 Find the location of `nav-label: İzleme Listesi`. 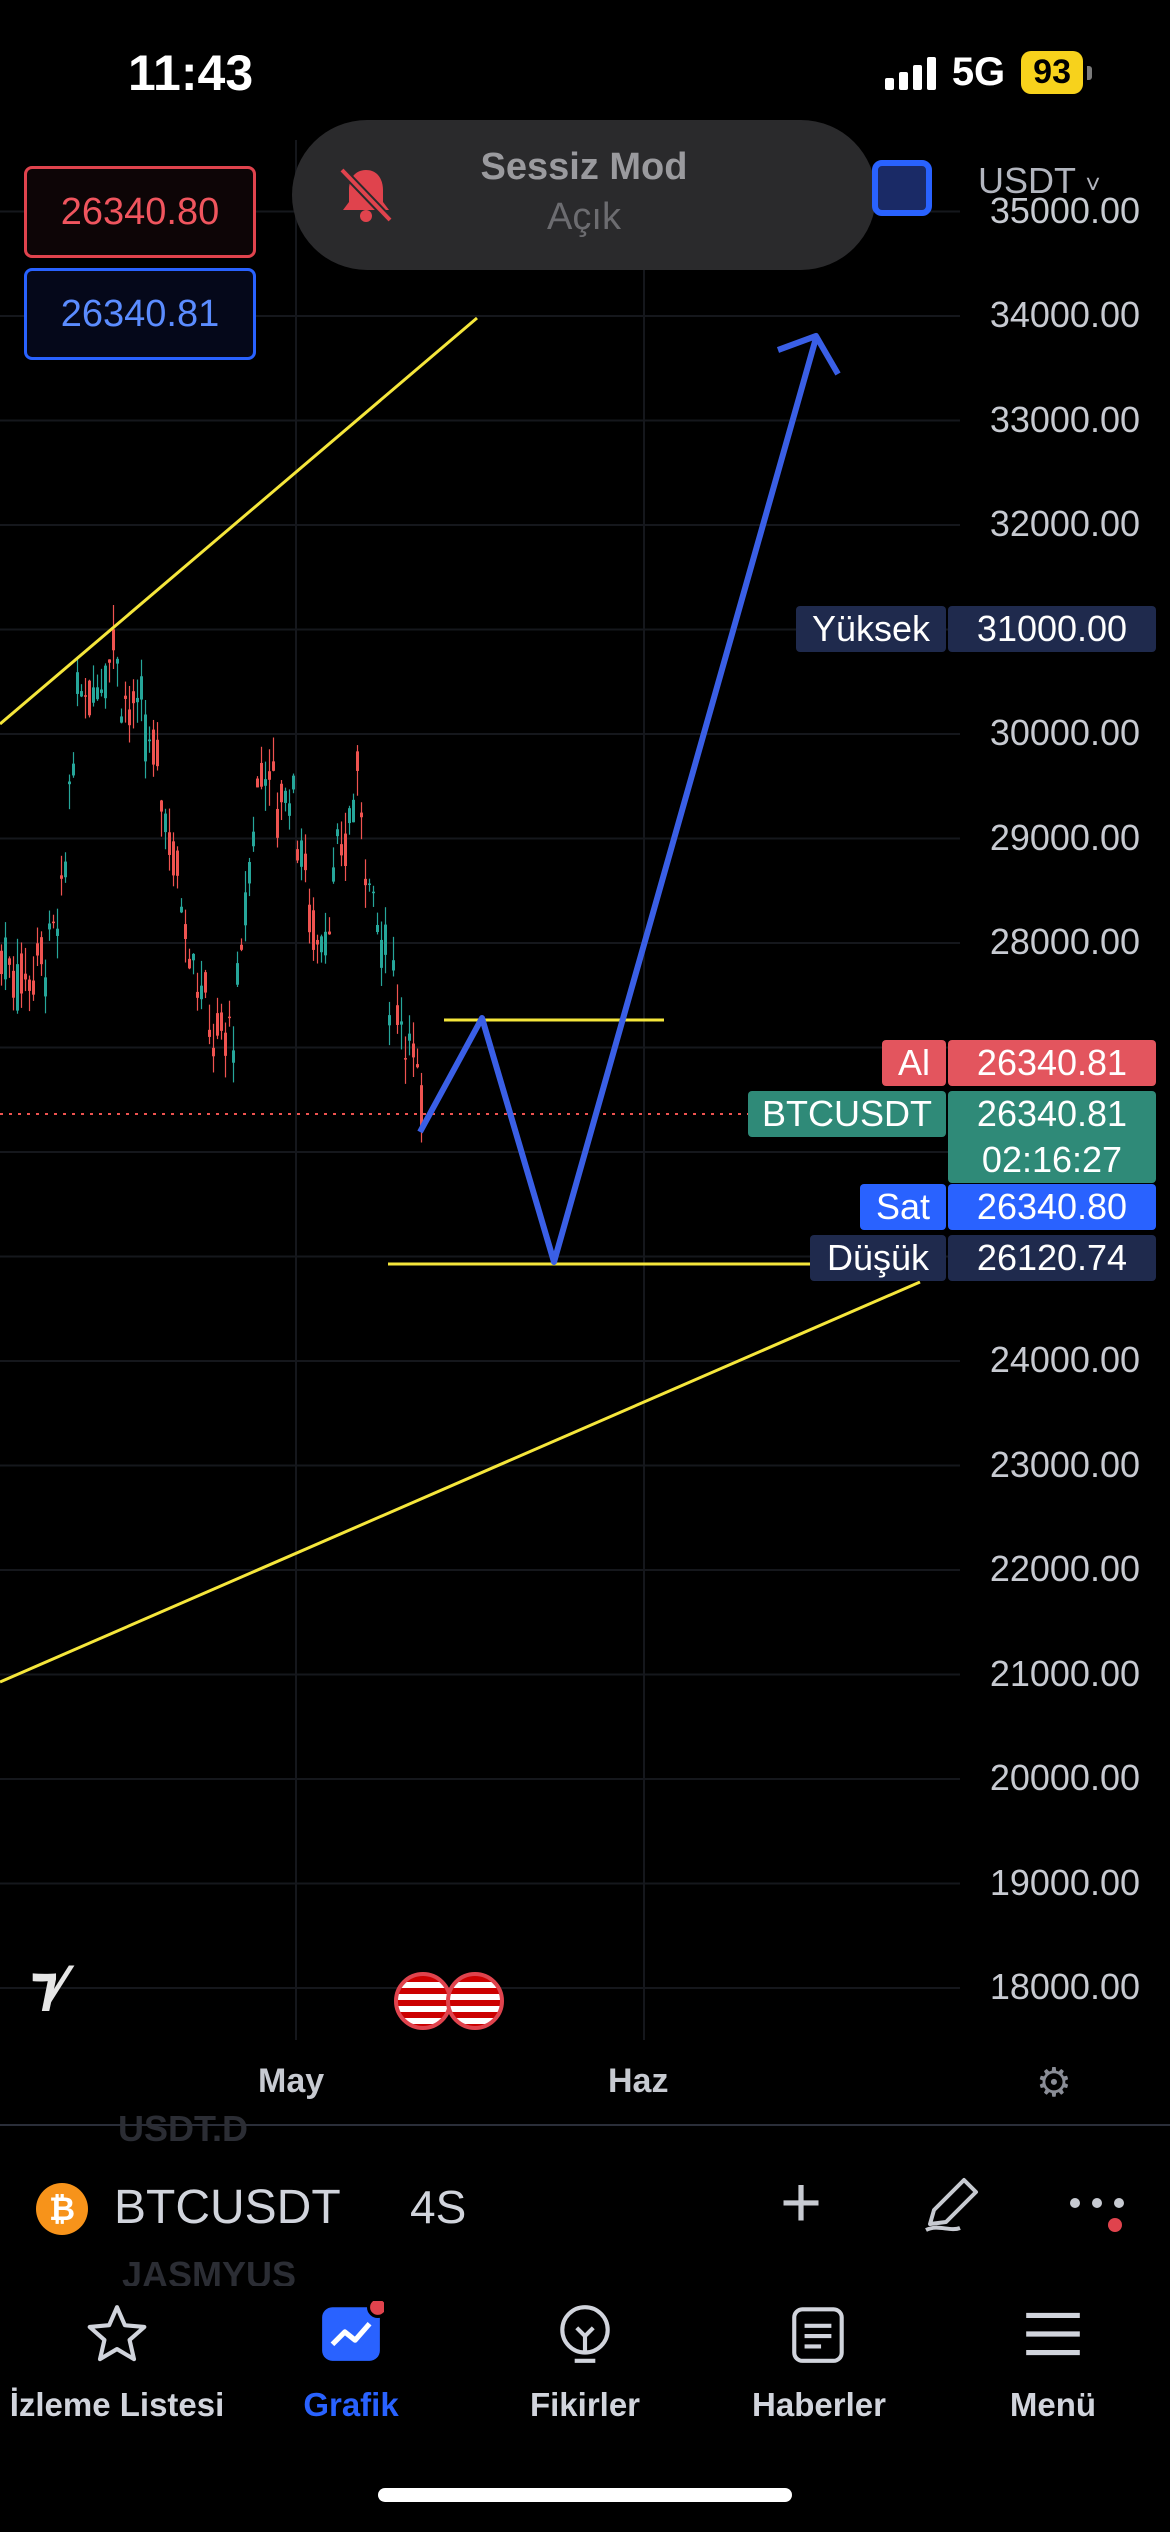

nav-label: İzleme Listesi is located at coordinates (117, 2404).